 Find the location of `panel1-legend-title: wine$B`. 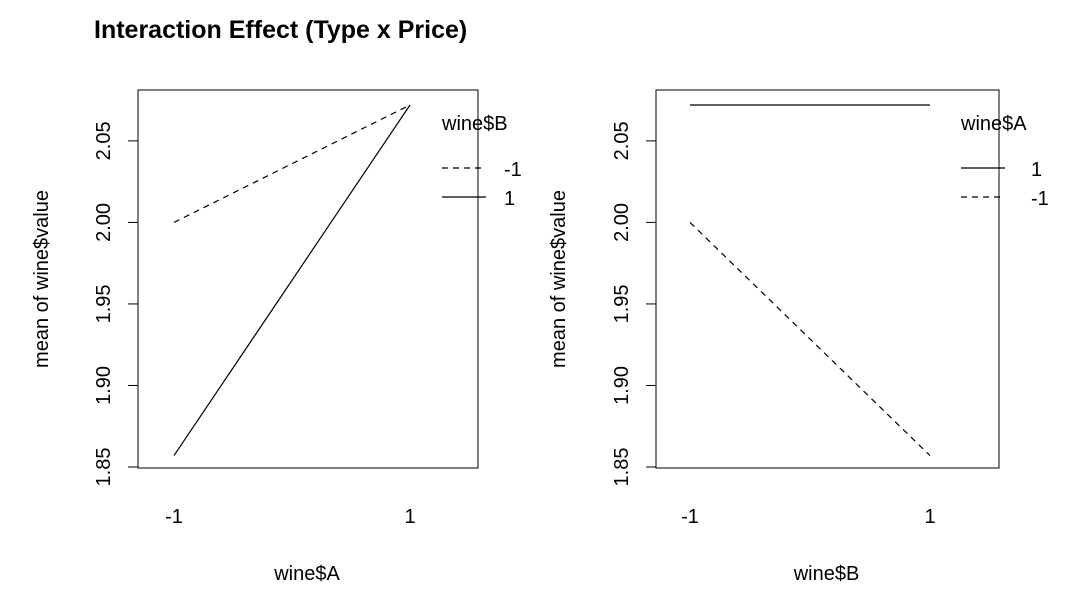

panel1-legend-title: wine$B is located at coordinates (474, 124).